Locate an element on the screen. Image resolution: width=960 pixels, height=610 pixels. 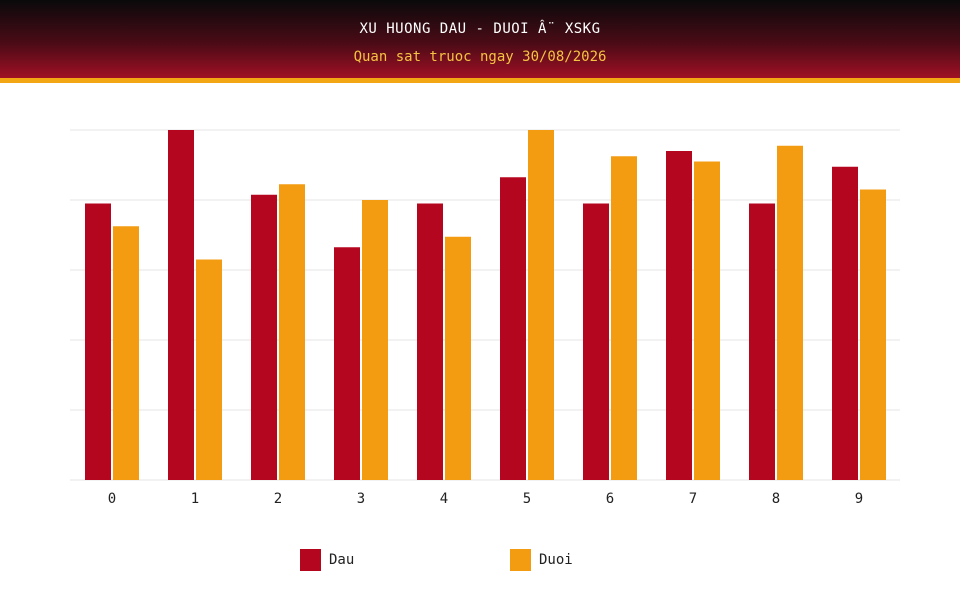
legend-swatch-dau is located at coordinates (310, 560).